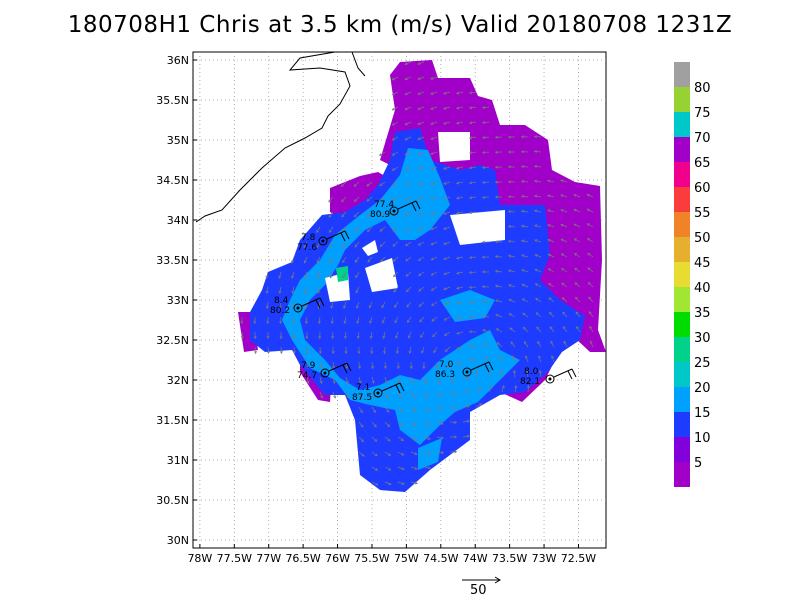 The image size is (800, 600). What do you see at coordinates (702, 338) in the screenshot?
I see `colorbar-label: 30` at bounding box center [702, 338].